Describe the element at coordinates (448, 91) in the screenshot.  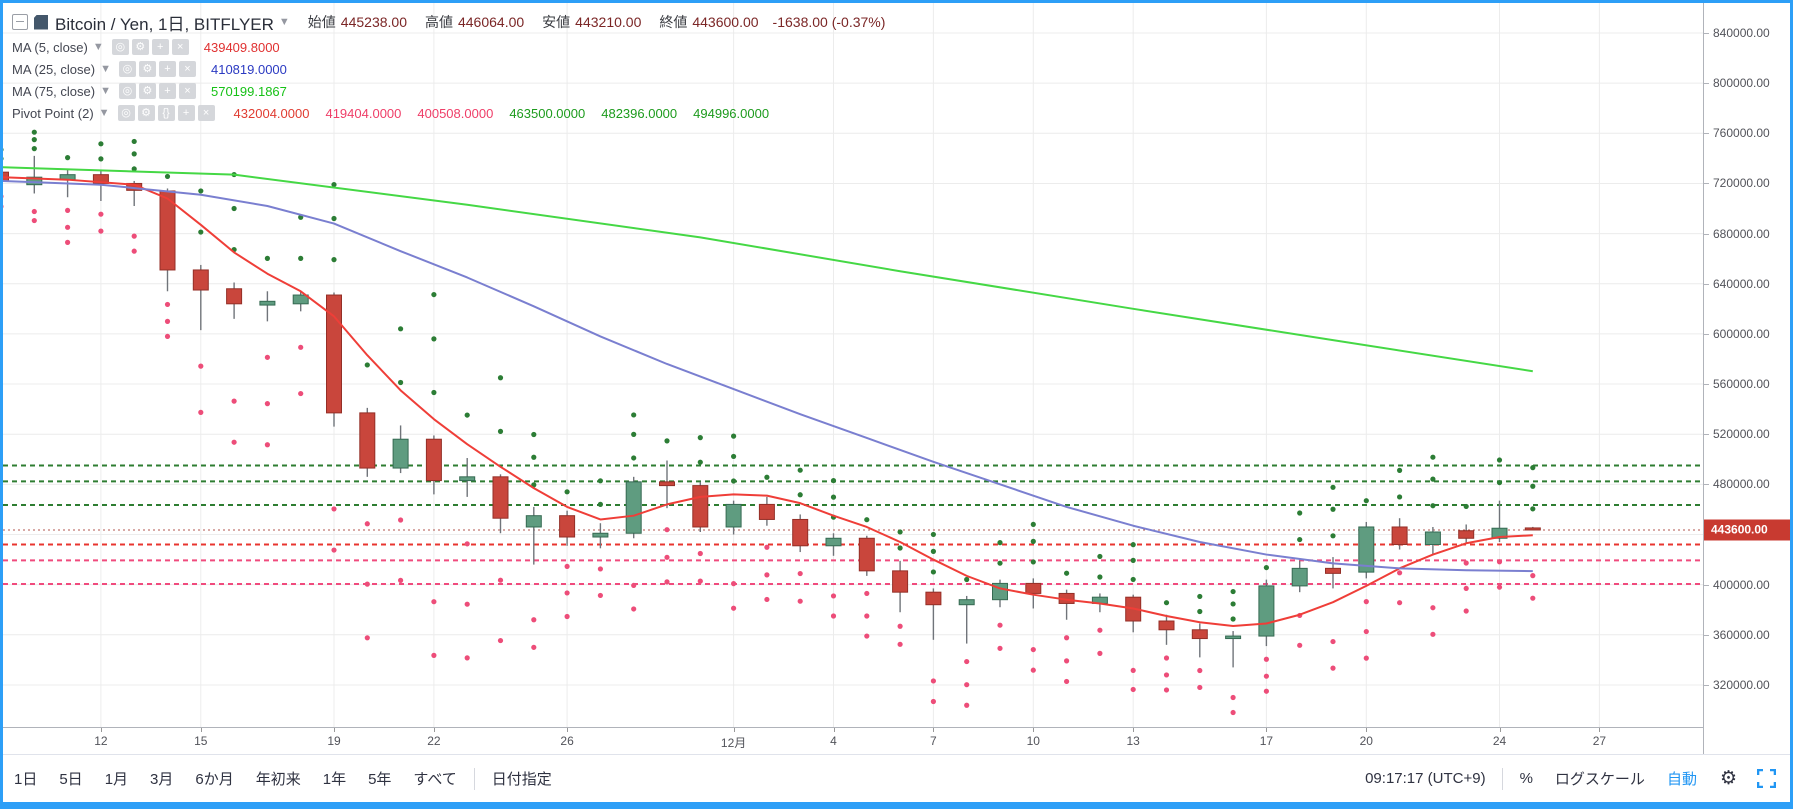
I see `indicator-row-ma2: MA (75, close) ▼ ◎ ⚙ + × 570199.1867` at that location.